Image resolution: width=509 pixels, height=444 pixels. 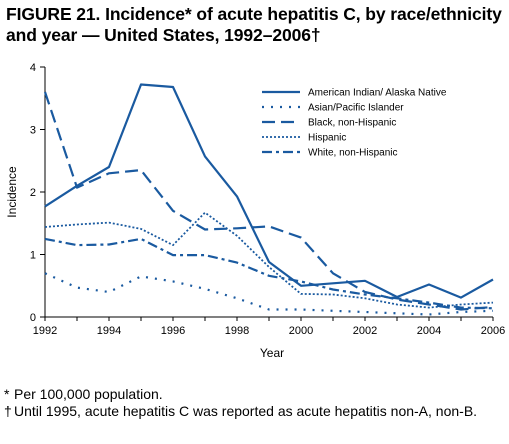 I want to click on footnote-per-population: * Per 100,000 population., so click(x=256, y=394).